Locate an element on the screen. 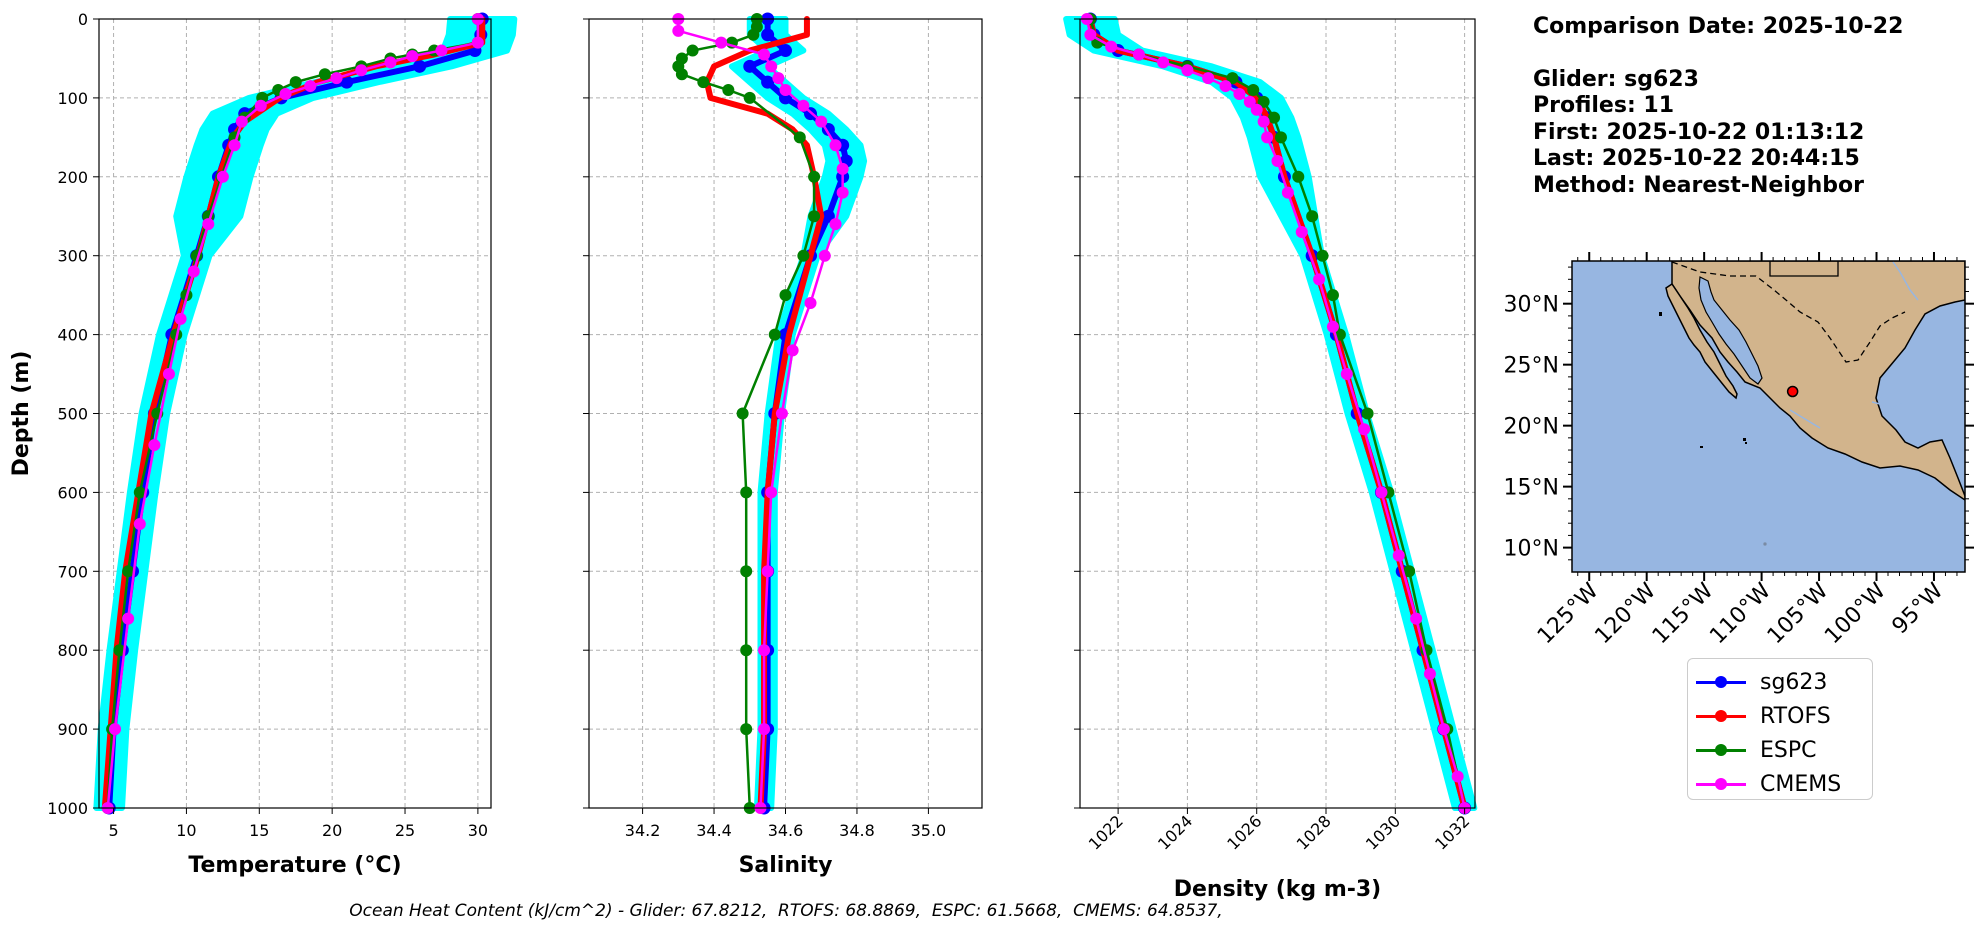 This screenshot has width=1978, height=934. map-border is located at coordinates (1788, 312).